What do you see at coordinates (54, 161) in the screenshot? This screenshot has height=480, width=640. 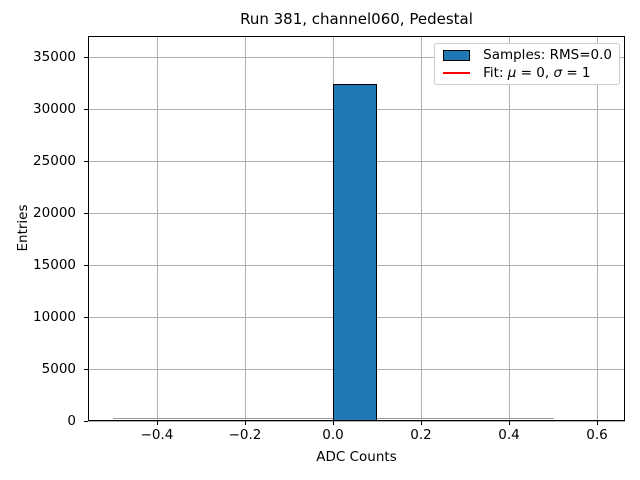 I see `y-tick-label: 25000` at bounding box center [54, 161].